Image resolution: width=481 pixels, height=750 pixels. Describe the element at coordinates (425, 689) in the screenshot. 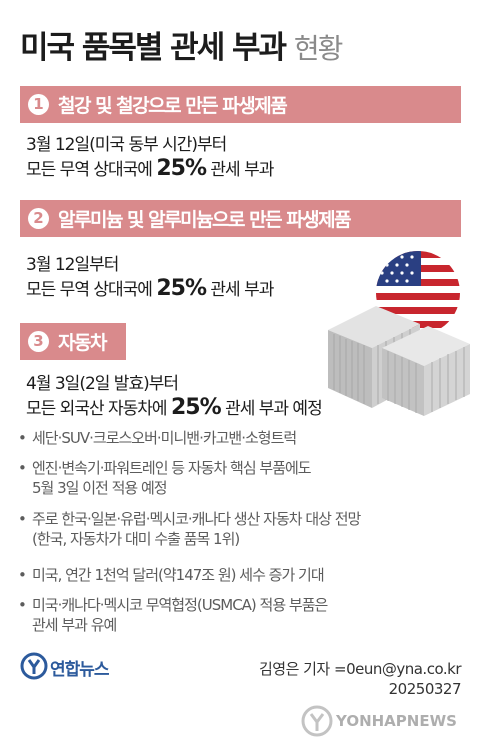

I see `publish-date: 20250327` at that location.